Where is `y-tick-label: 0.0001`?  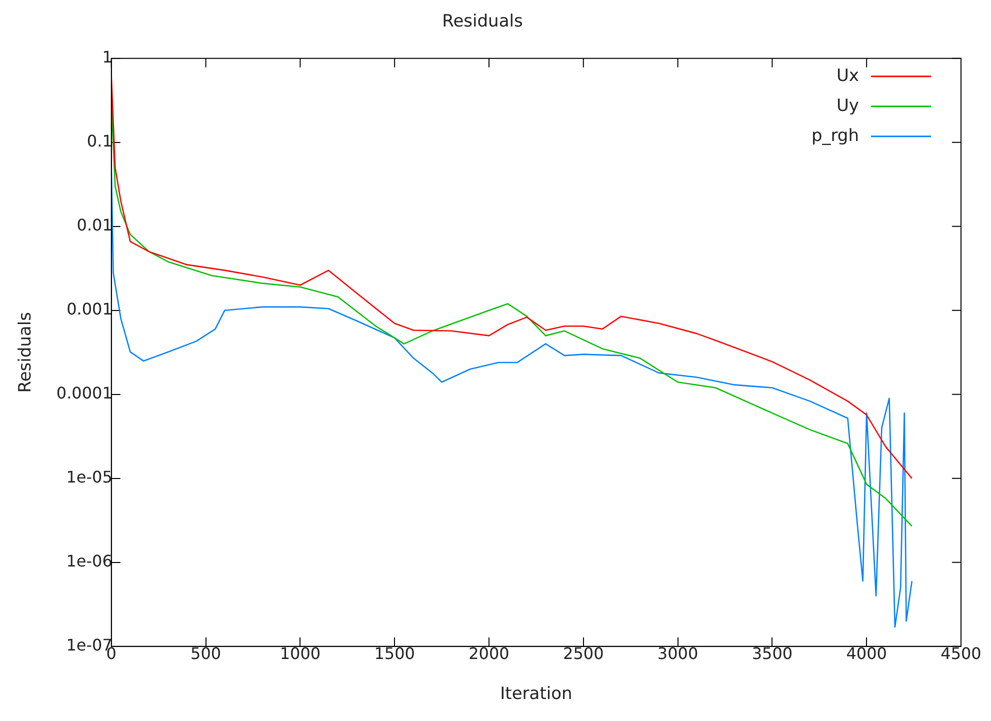
y-tick-label: 0.0001 is located at coordinates (84, 393).